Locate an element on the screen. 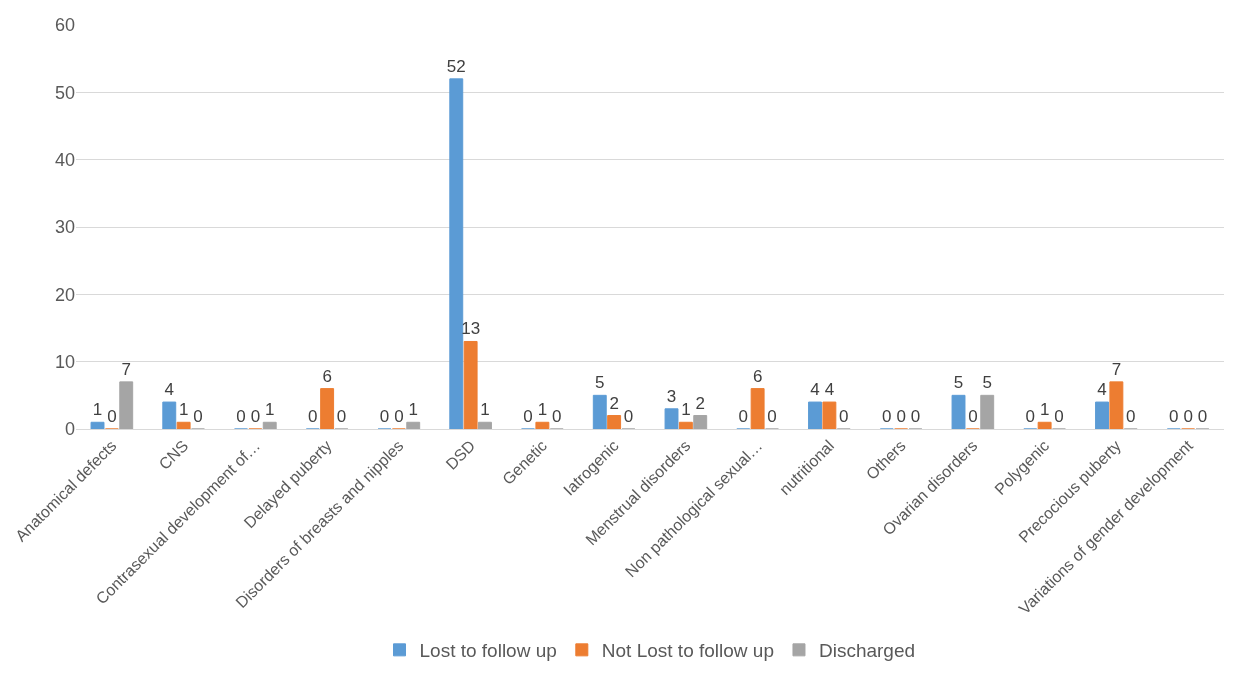  legend-label: Lost to follow up is located at coordinates (488, 651).